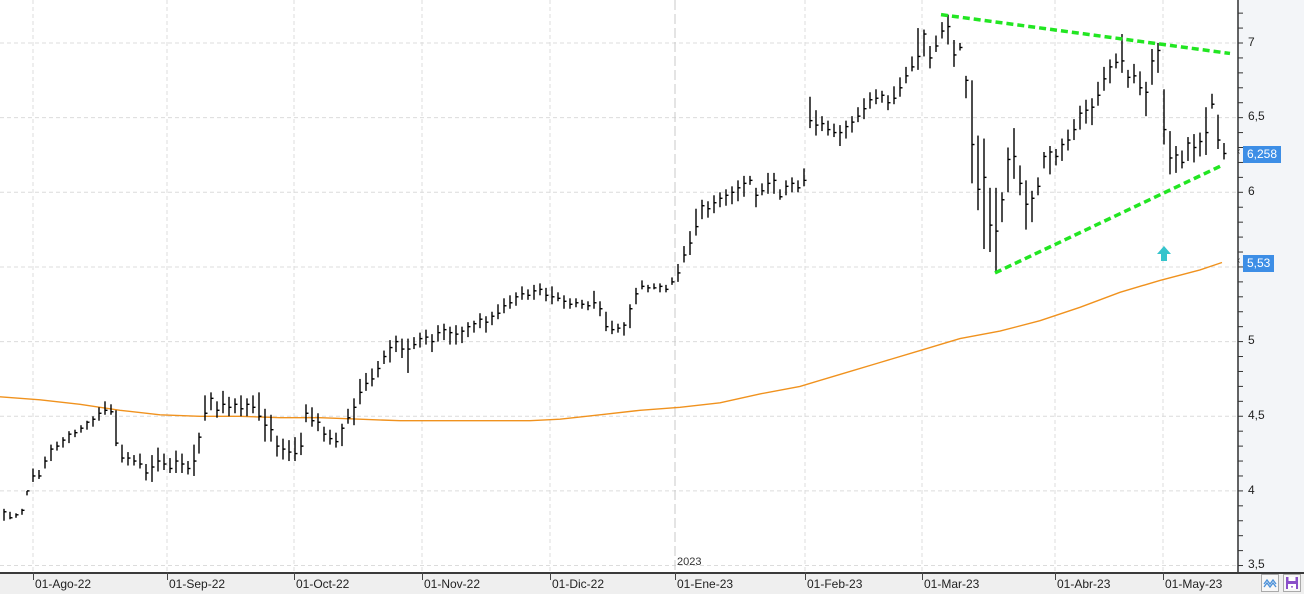 The height and width of the screenshot is (594, 1304). Describe the element at coordinates (1251, 42) in the screenshot. I see `y-label: 7` at that location.